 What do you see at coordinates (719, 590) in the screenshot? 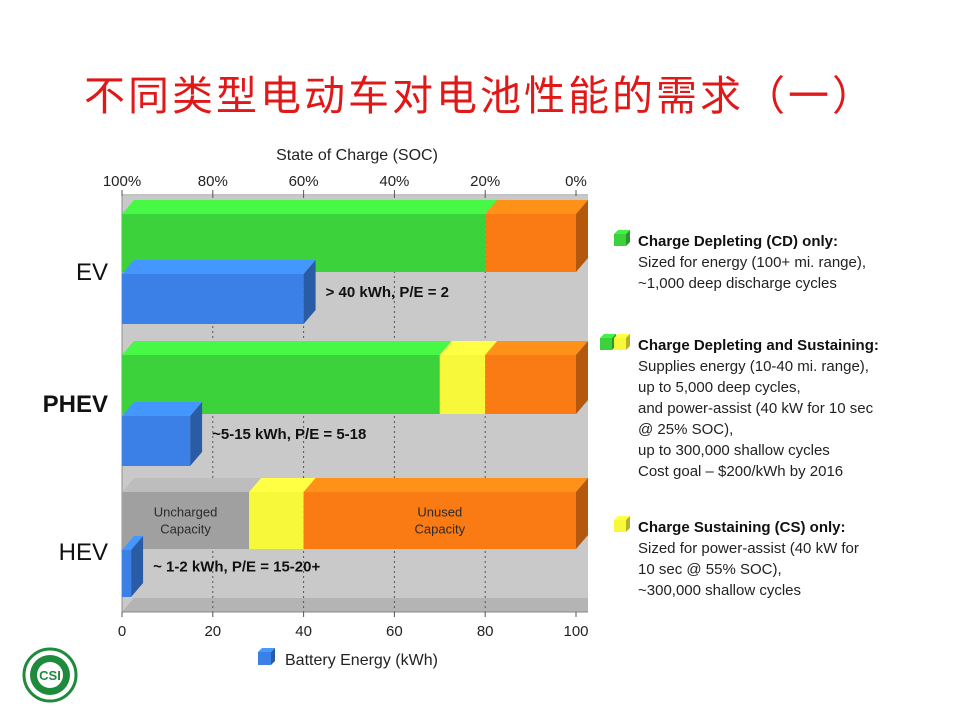
I see `legend-text-line: ~300,000 shallow cycles` at bounding box center [719, 590].